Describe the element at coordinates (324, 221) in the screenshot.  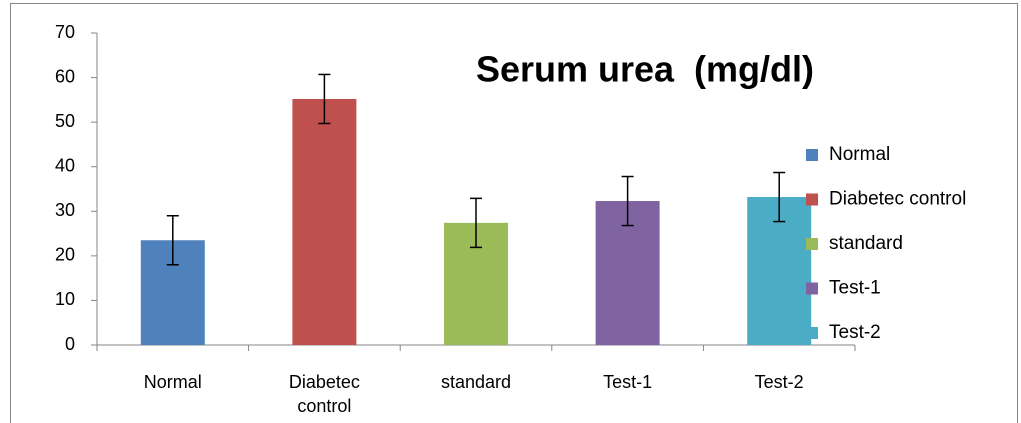
I see `bar` at that location.